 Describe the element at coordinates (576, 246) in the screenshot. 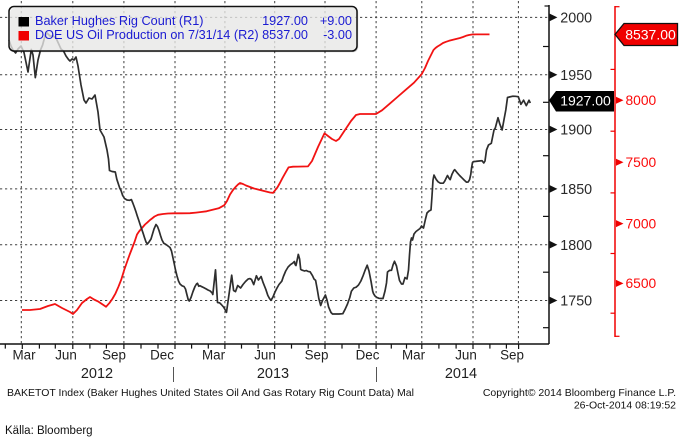

I see `svg-text: 1800` at that location.